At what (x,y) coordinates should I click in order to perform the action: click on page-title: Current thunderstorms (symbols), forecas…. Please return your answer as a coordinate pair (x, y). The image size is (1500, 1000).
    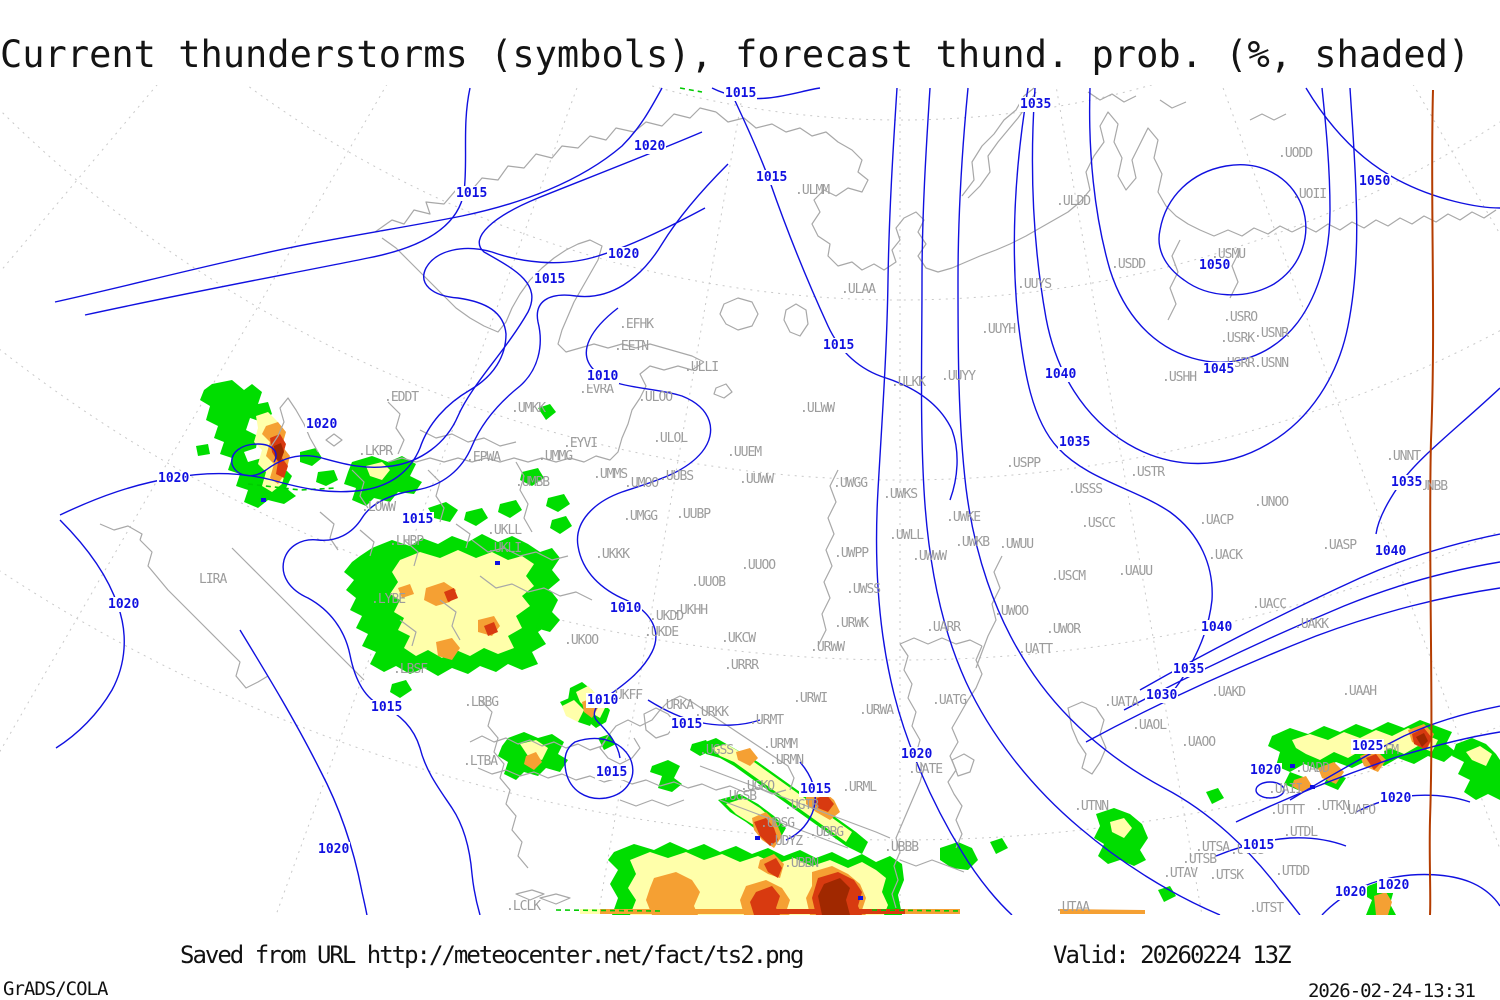
    Looking at the image, I should click on (735, 54).